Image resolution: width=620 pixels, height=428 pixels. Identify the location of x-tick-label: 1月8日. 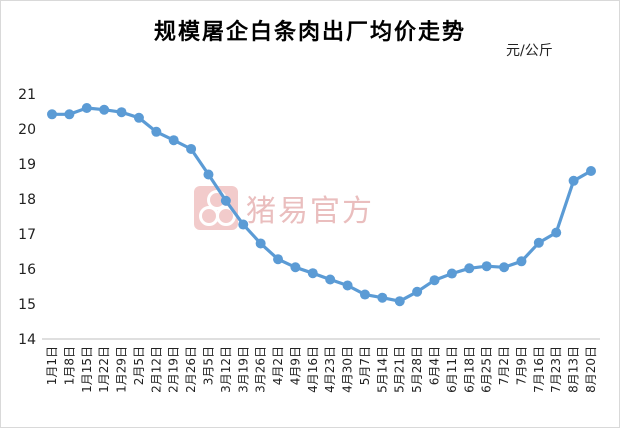
(69, 365).